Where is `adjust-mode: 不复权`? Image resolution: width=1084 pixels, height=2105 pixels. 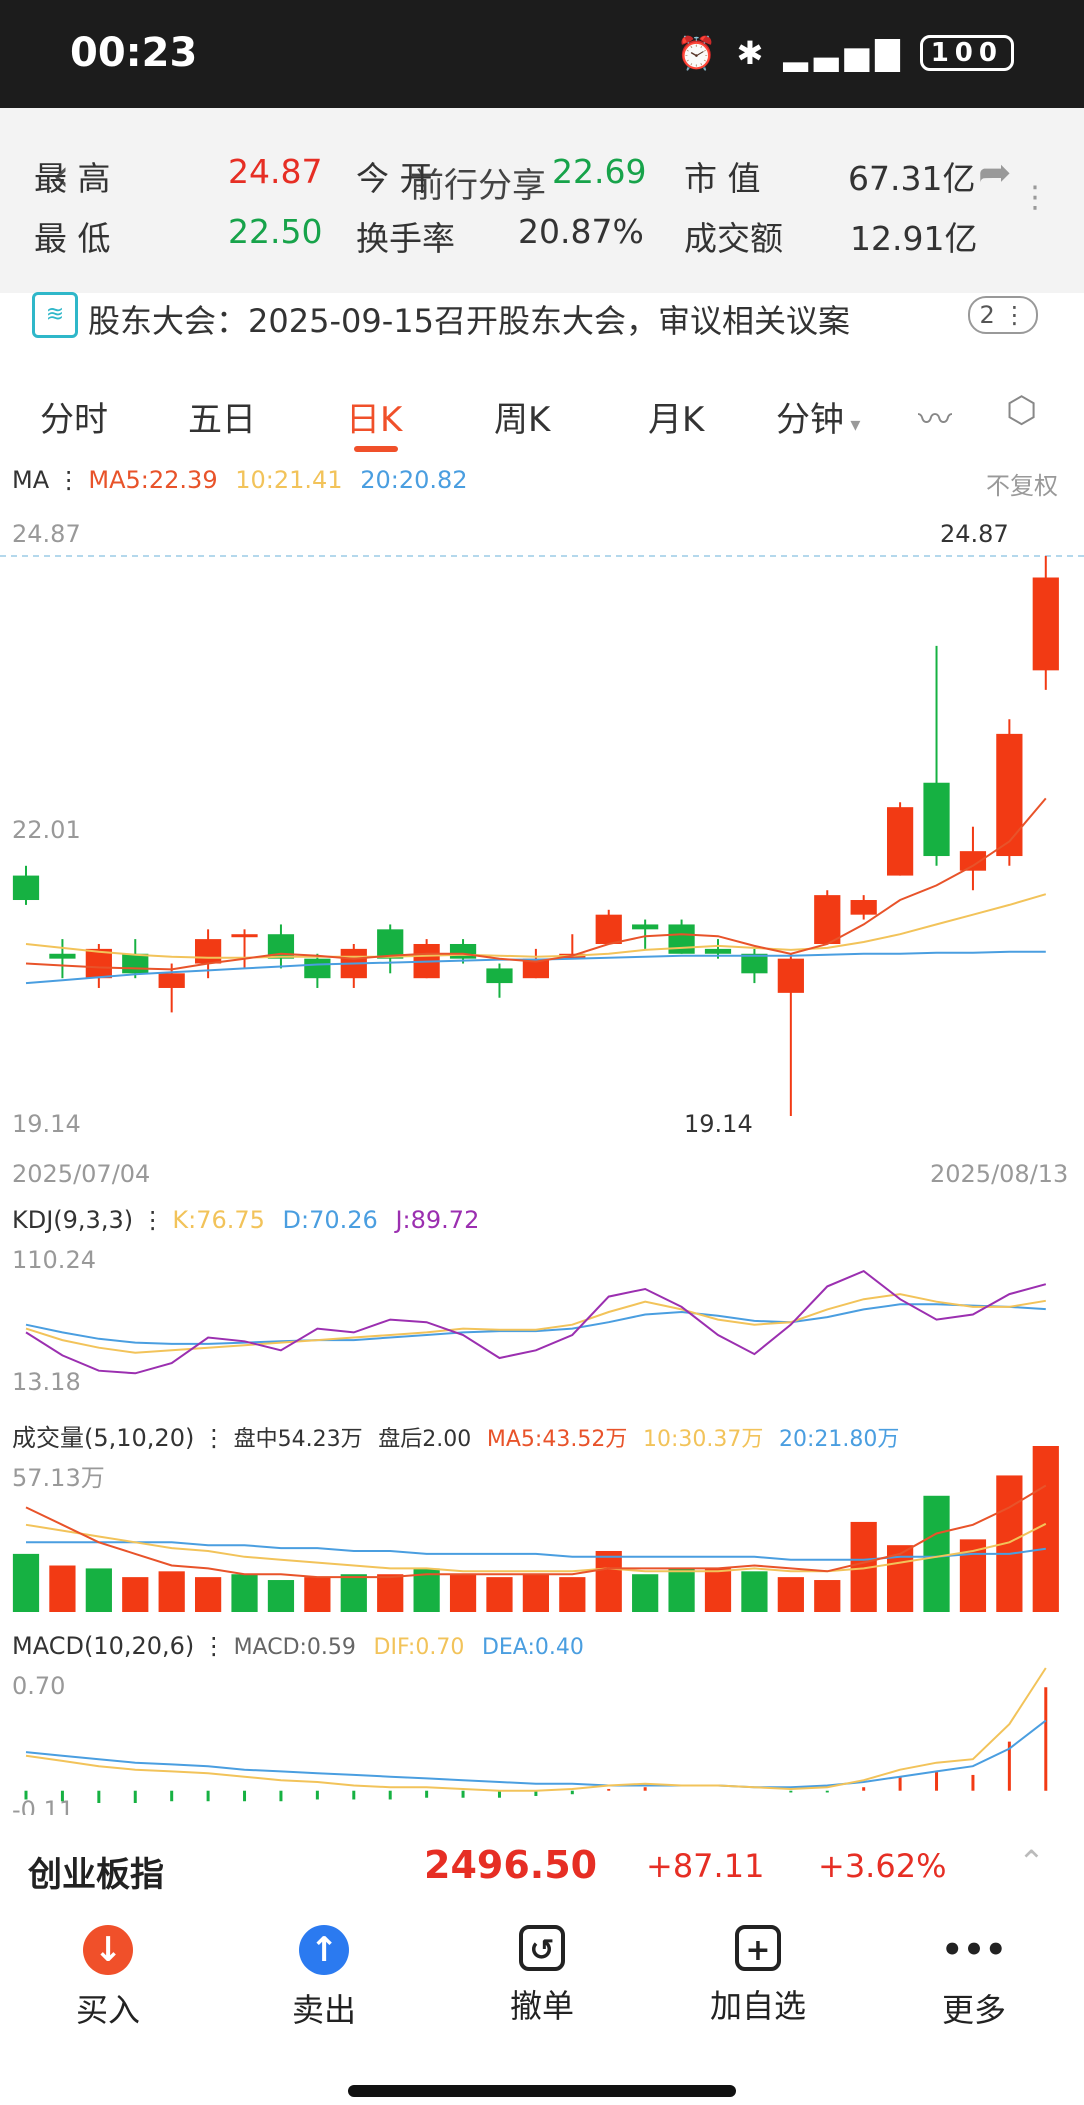
adjust-mode: 不复权 is located at coordinates (1022, 486).